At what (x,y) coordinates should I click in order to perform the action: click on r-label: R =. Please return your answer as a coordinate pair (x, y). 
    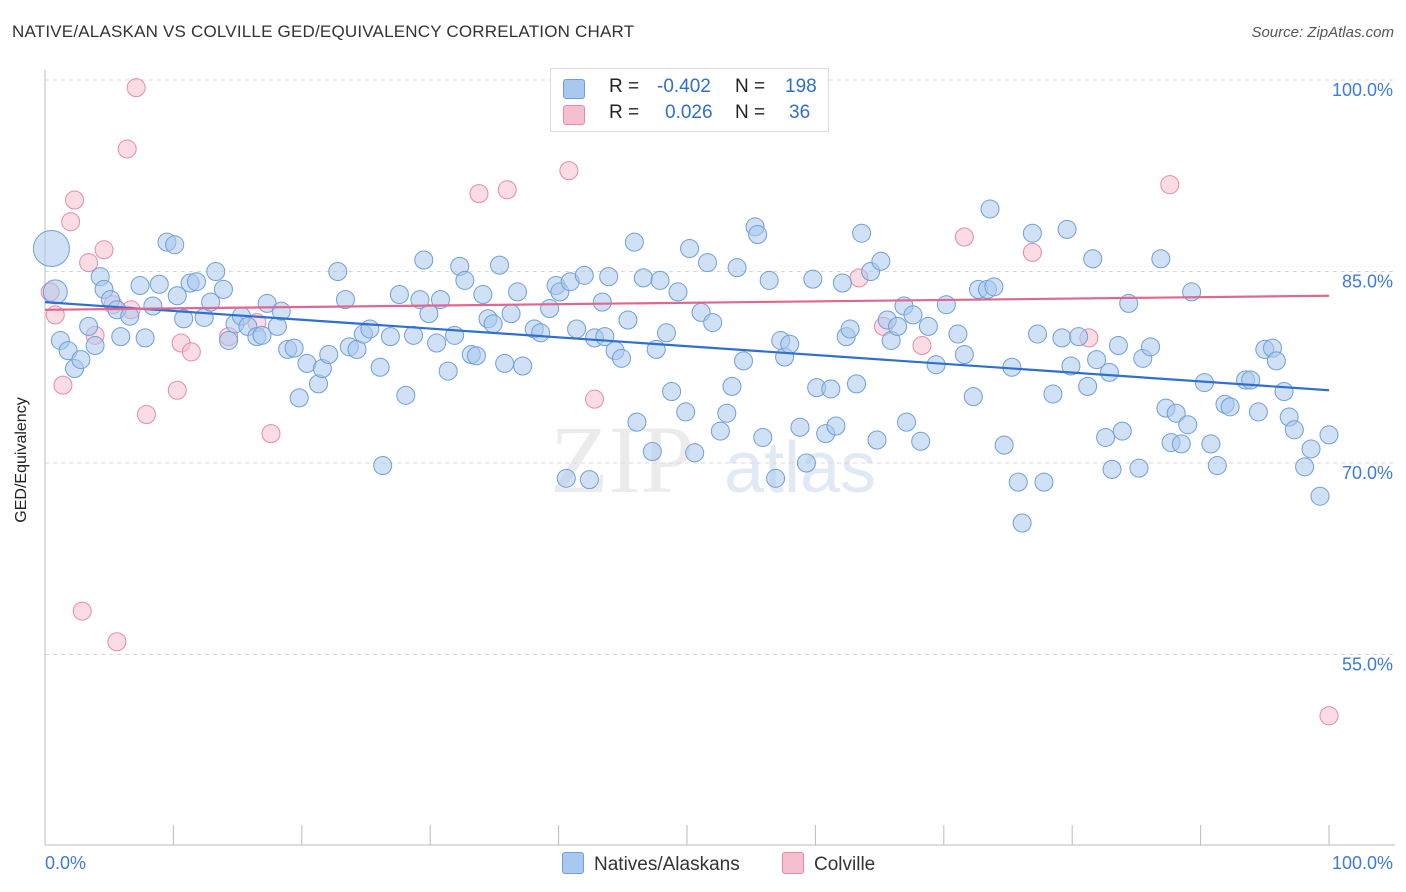
    Looking at the image, I should click on (624, 112).